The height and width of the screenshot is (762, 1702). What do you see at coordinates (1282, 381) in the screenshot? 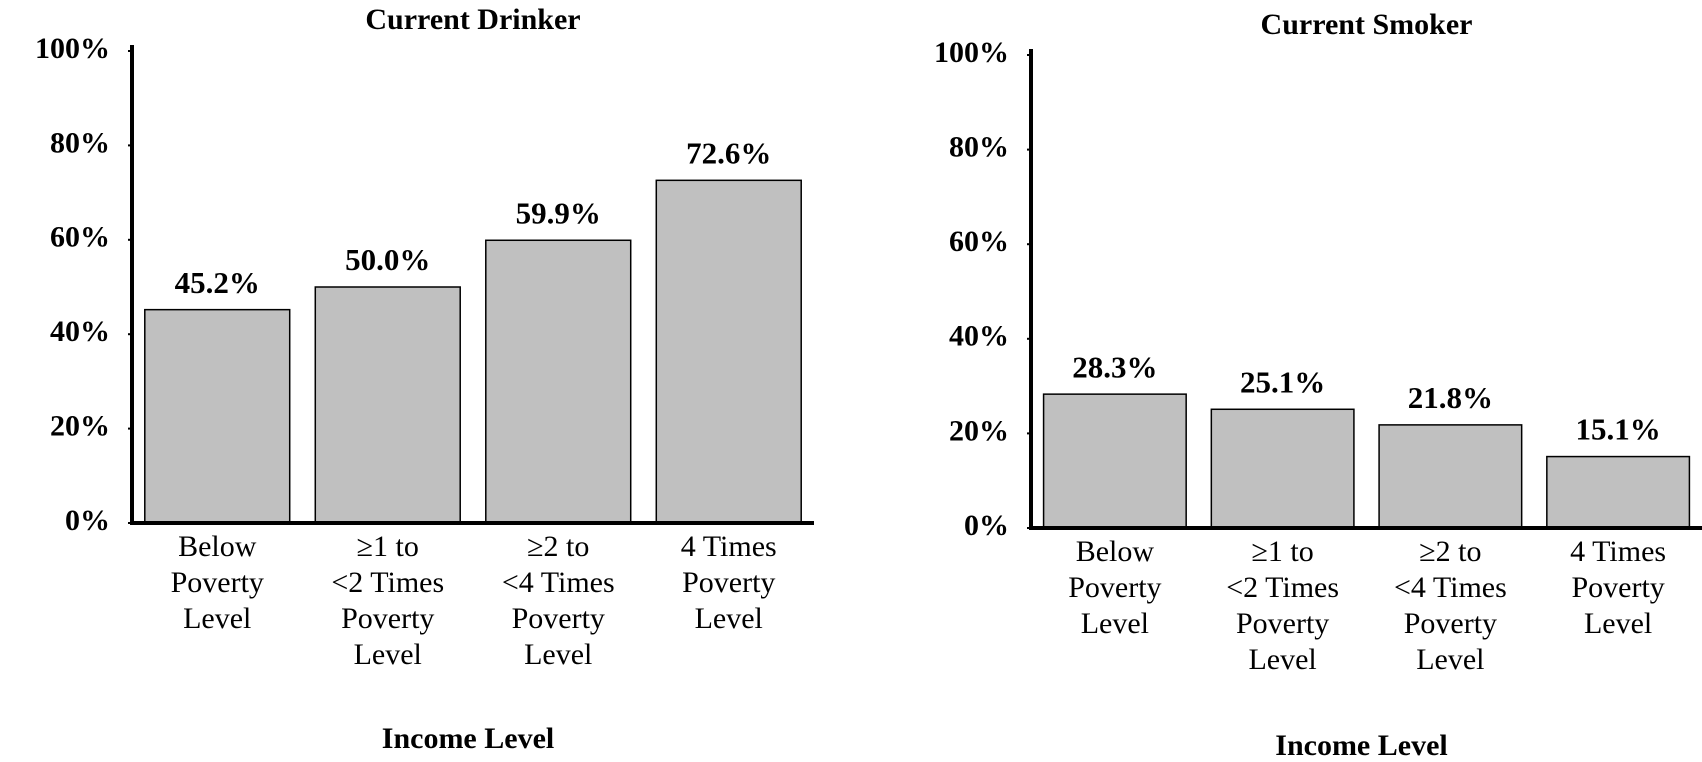
I see `data-label: 25.1%` at bounding box center [1282, 381].